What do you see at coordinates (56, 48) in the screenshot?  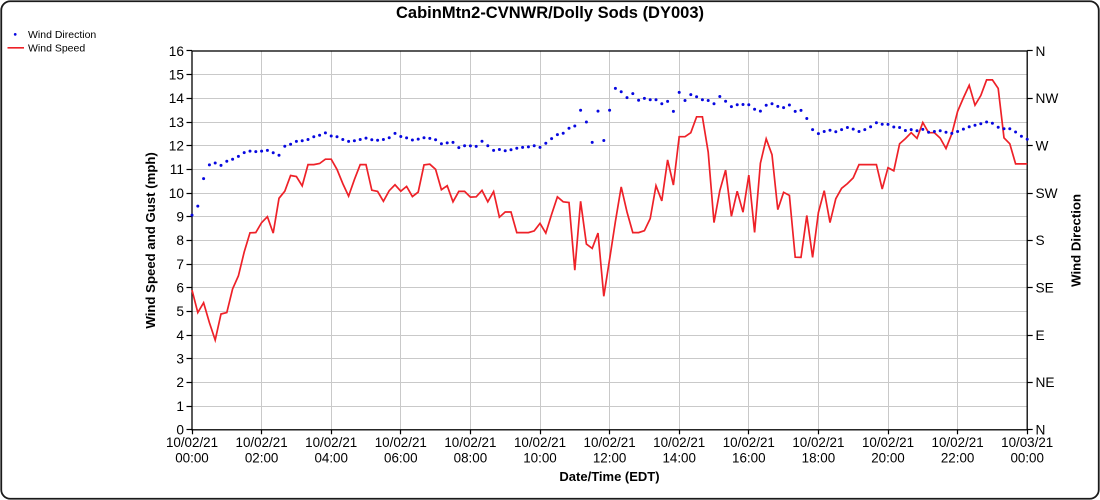 I see `svg-text: Wind Speed` at bounding box center [56, 48].